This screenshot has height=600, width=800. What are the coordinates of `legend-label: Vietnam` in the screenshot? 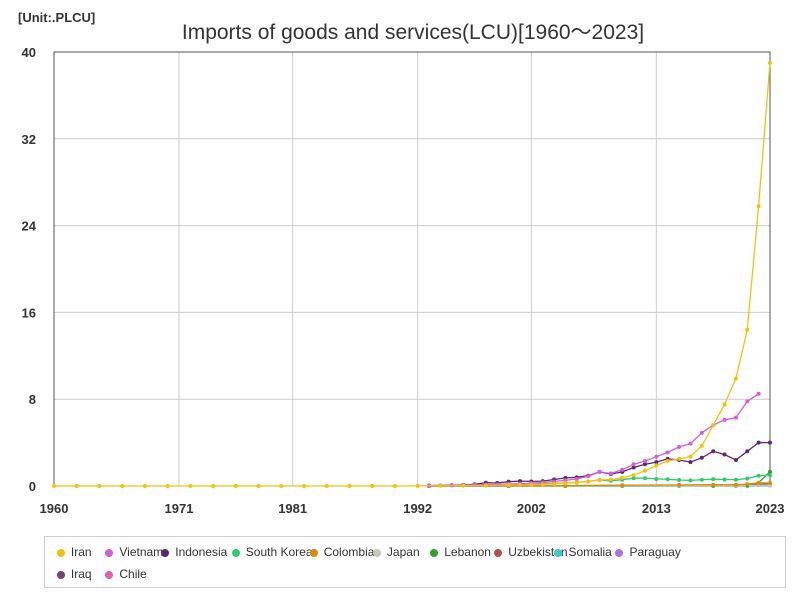 It's located at (141, 552).